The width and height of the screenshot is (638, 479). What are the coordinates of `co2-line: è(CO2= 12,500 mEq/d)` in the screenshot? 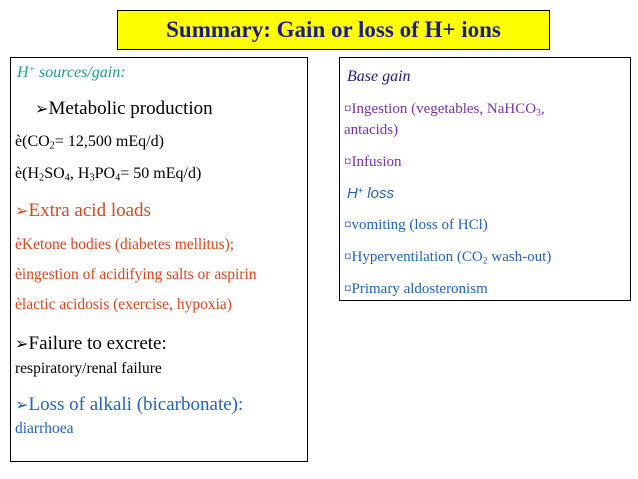 It's located at (89, 142).